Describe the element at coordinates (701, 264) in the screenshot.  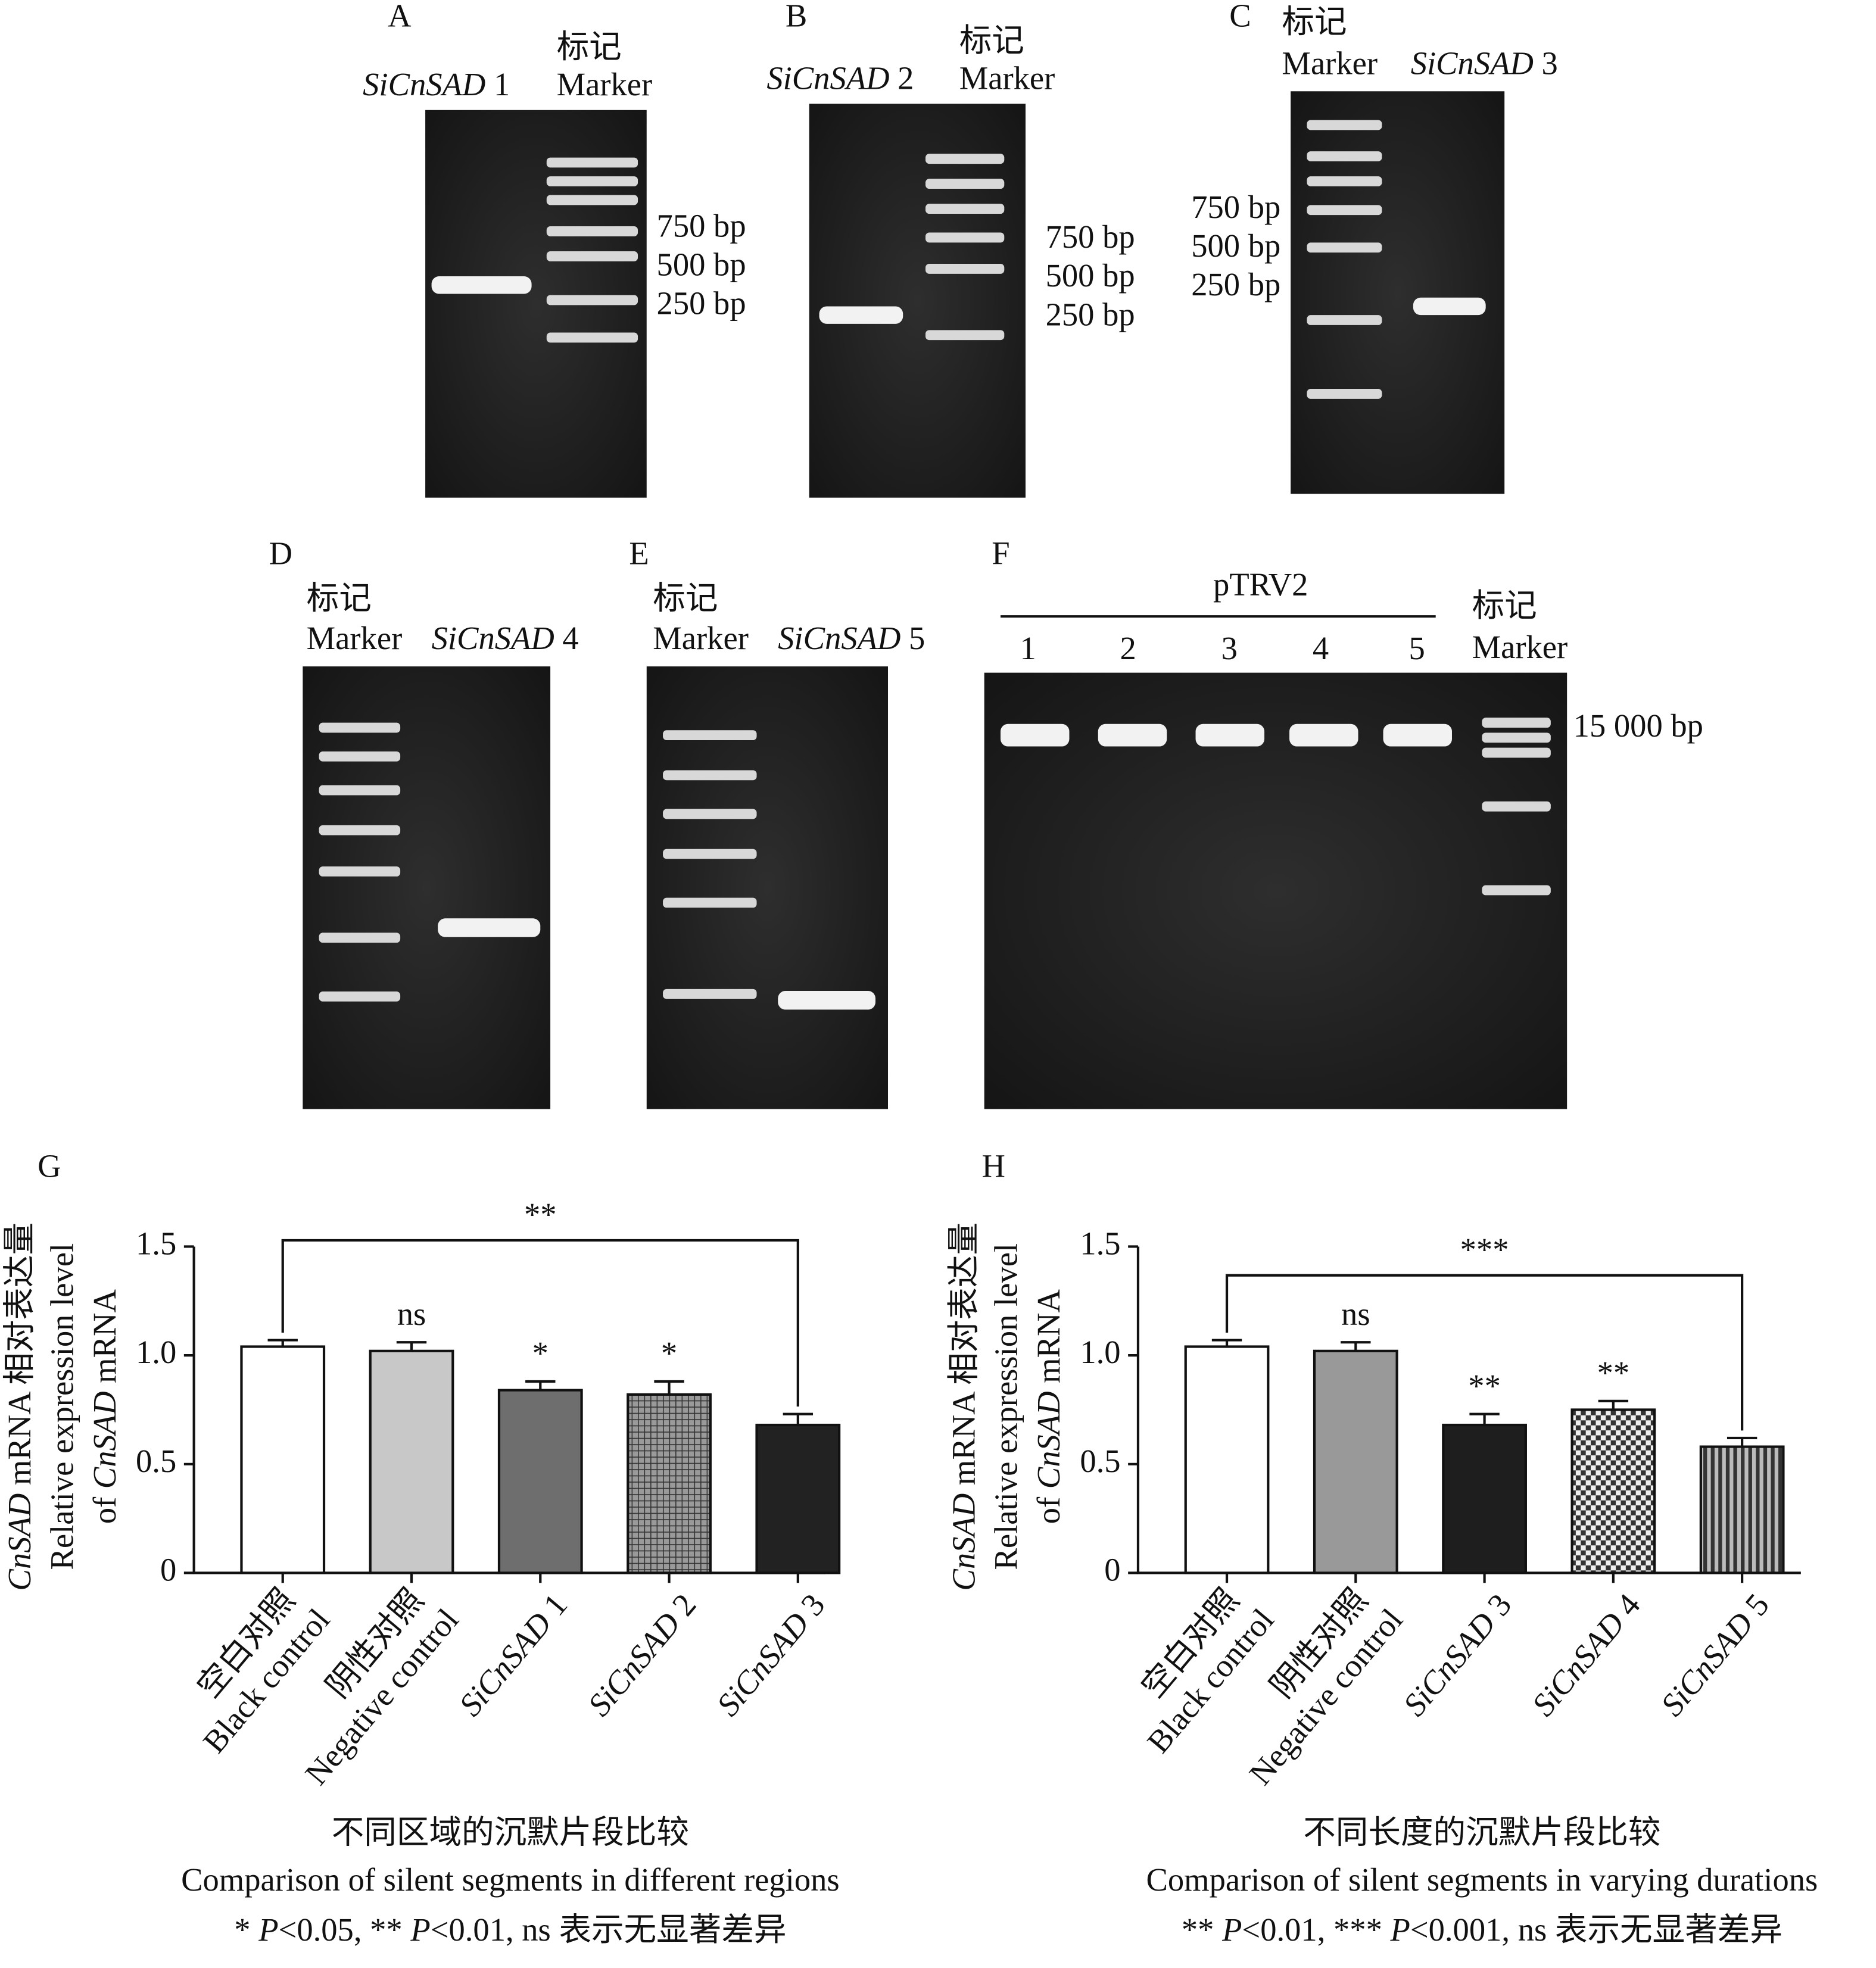
I see `size-label: 500 bp` at that location.